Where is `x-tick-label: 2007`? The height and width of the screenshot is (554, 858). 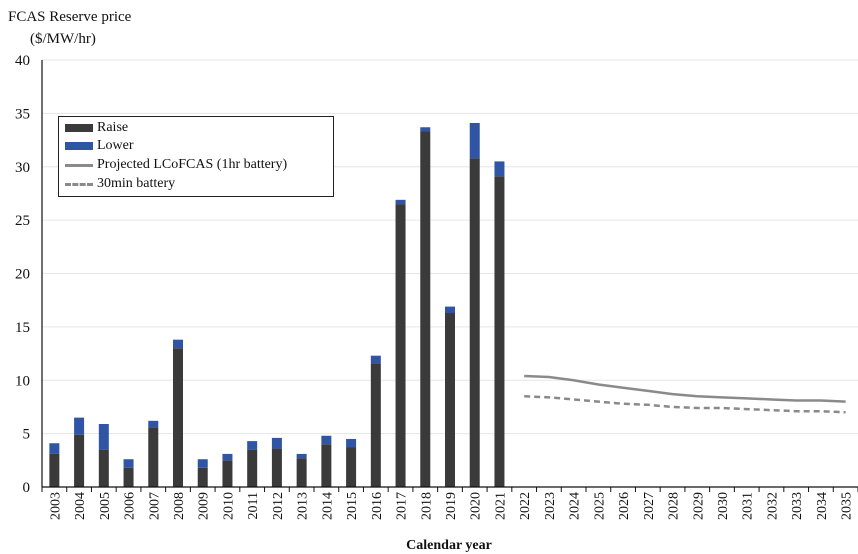 x-tick-label: 2007 is located at coordinates (154, 506).